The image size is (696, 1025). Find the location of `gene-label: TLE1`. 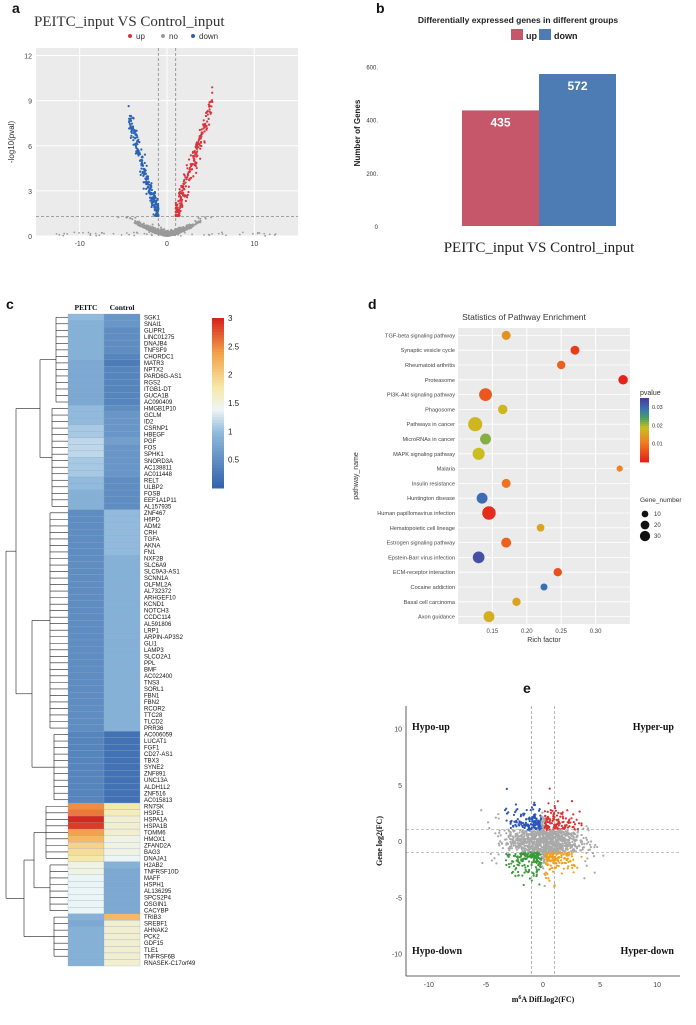

gene-label: TLE1 is located at coordinates (151, 951).